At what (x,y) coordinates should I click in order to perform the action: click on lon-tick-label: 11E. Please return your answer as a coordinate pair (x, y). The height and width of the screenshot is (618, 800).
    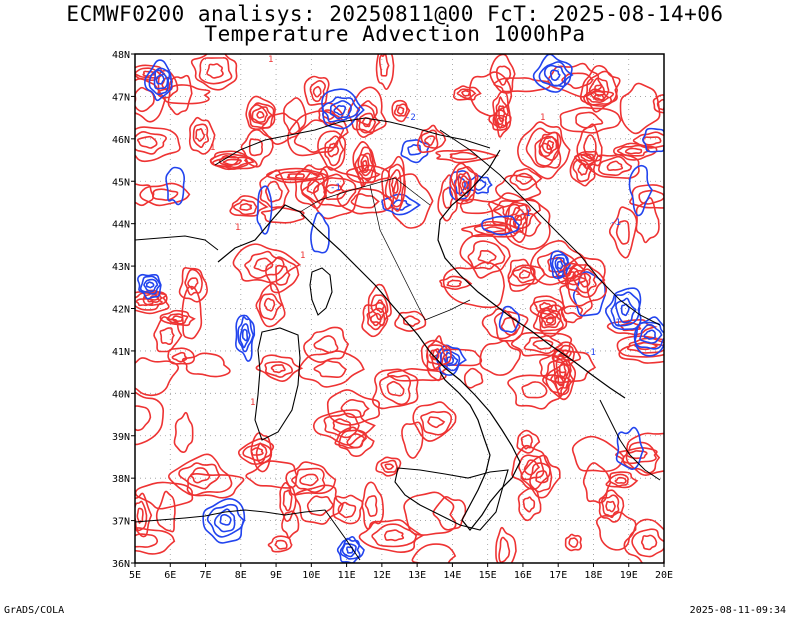
    Looking at the image, I should click on (347, 575).